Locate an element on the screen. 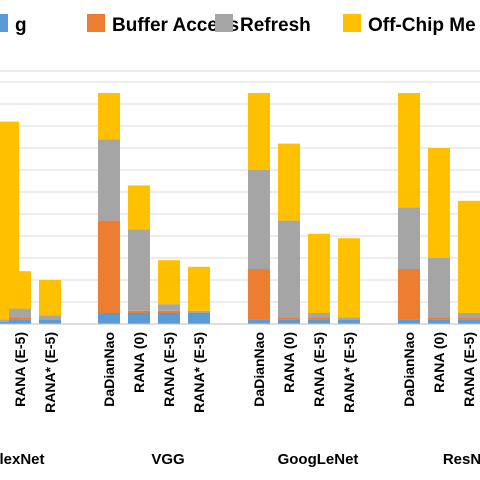 Image resolution: width=480 pixels, height=480 pixels. group-label-0: lexNet is located at coordinates (22, 459).